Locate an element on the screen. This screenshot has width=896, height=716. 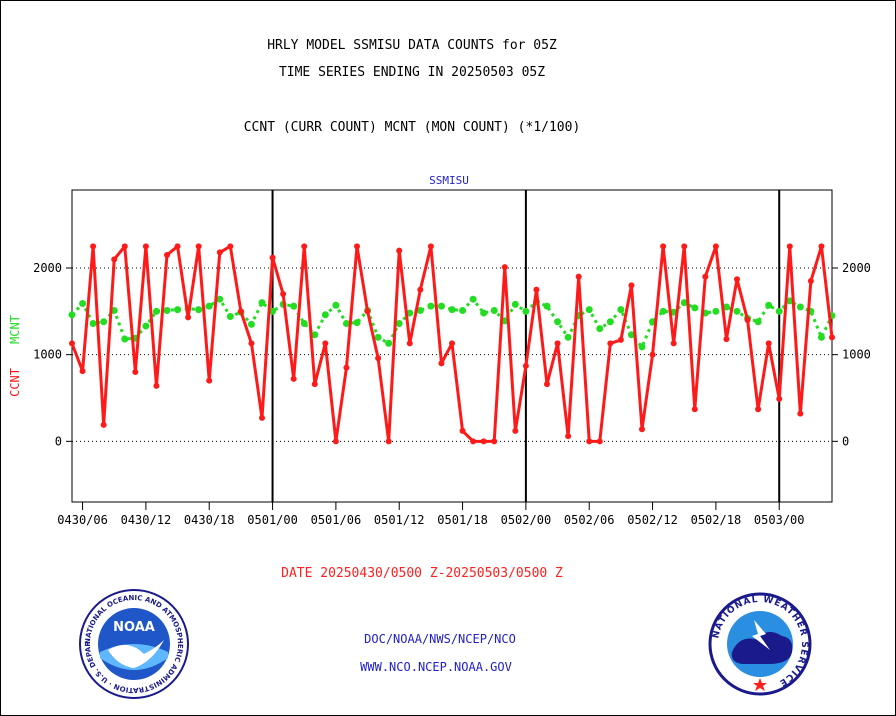
org-line: DOC/NOAA/NWS/NCEP/NCO is located at coordinates (440, 639).